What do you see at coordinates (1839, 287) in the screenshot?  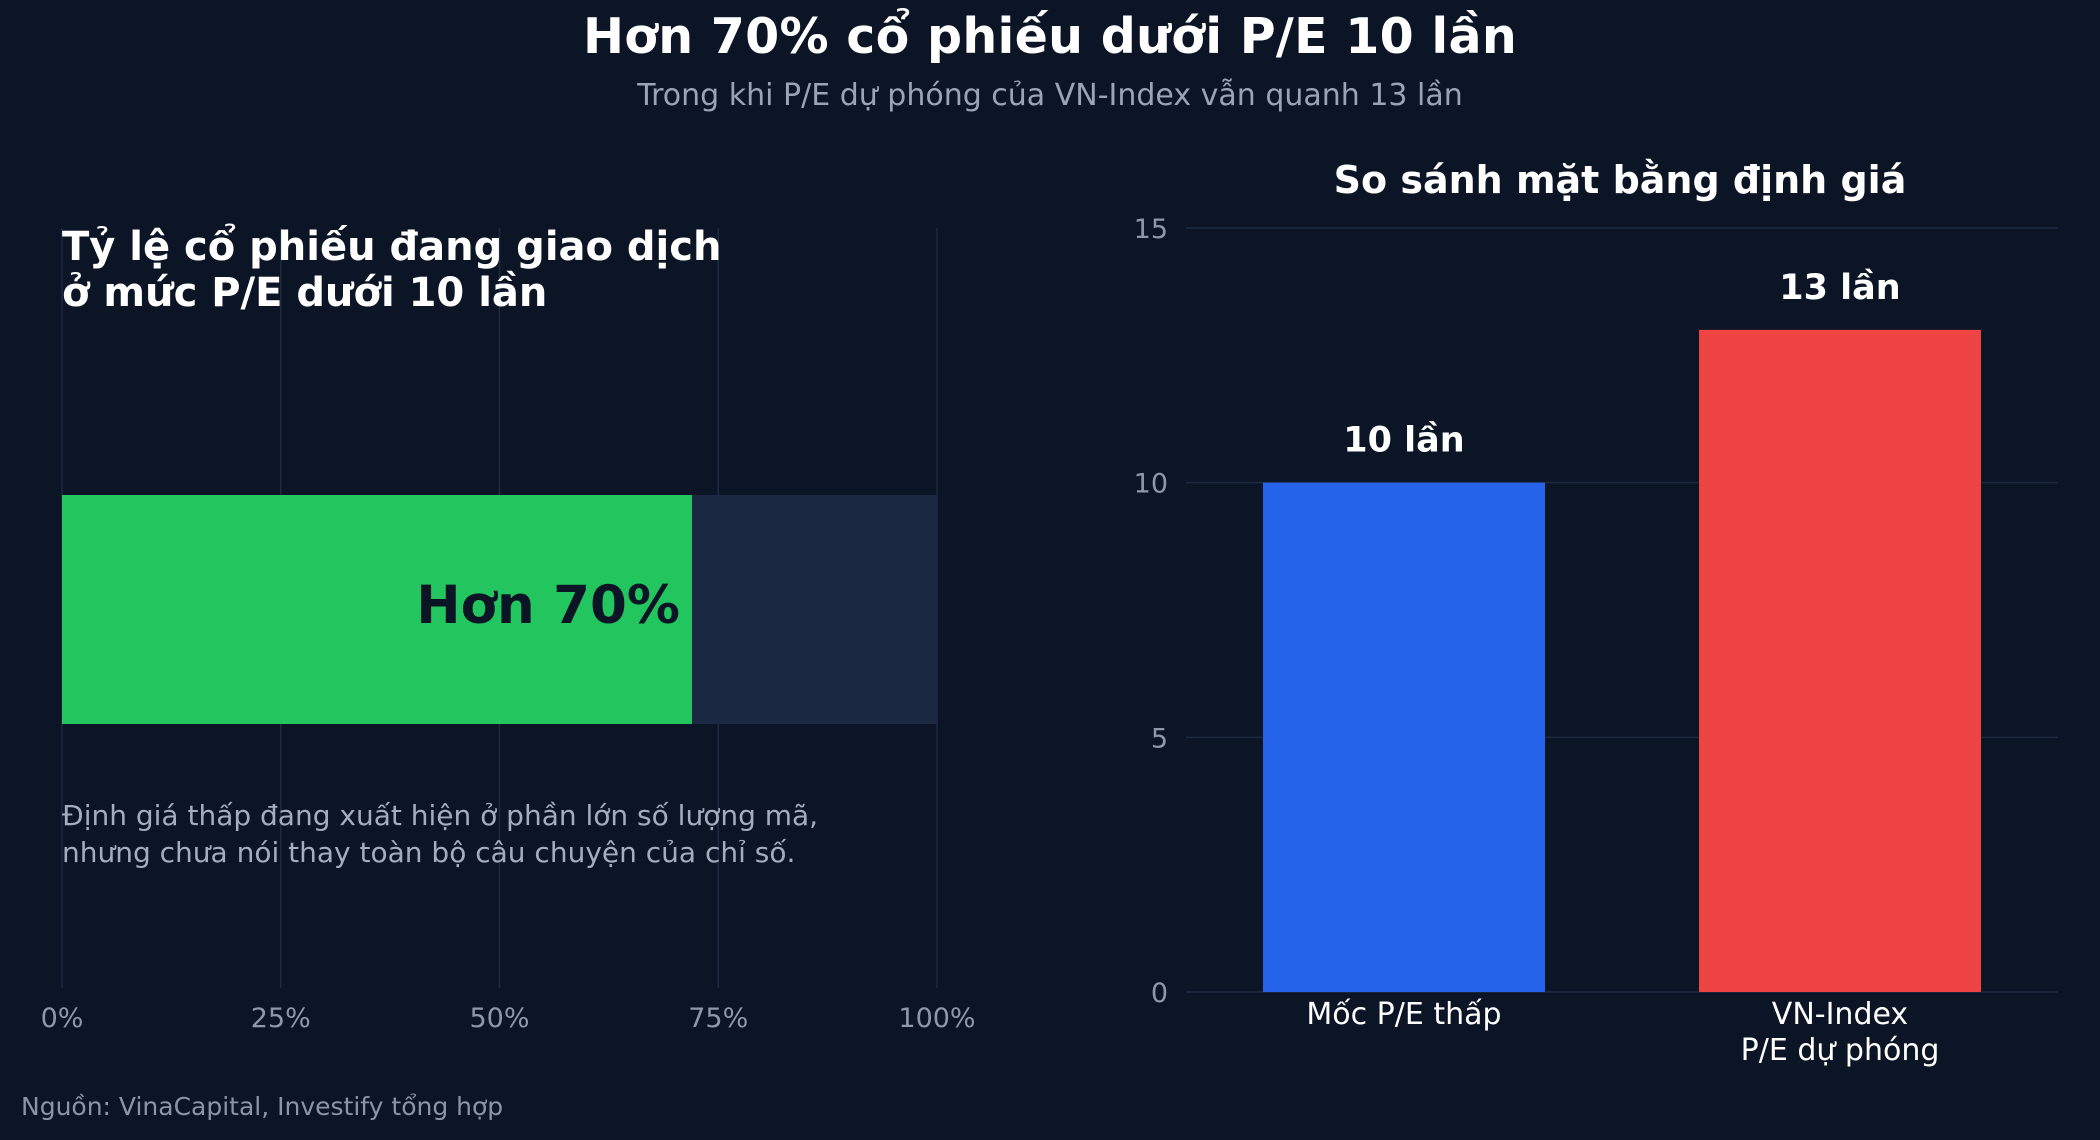 I see `bar-value-label: 13 lần` at bounding box center [1839, 287].